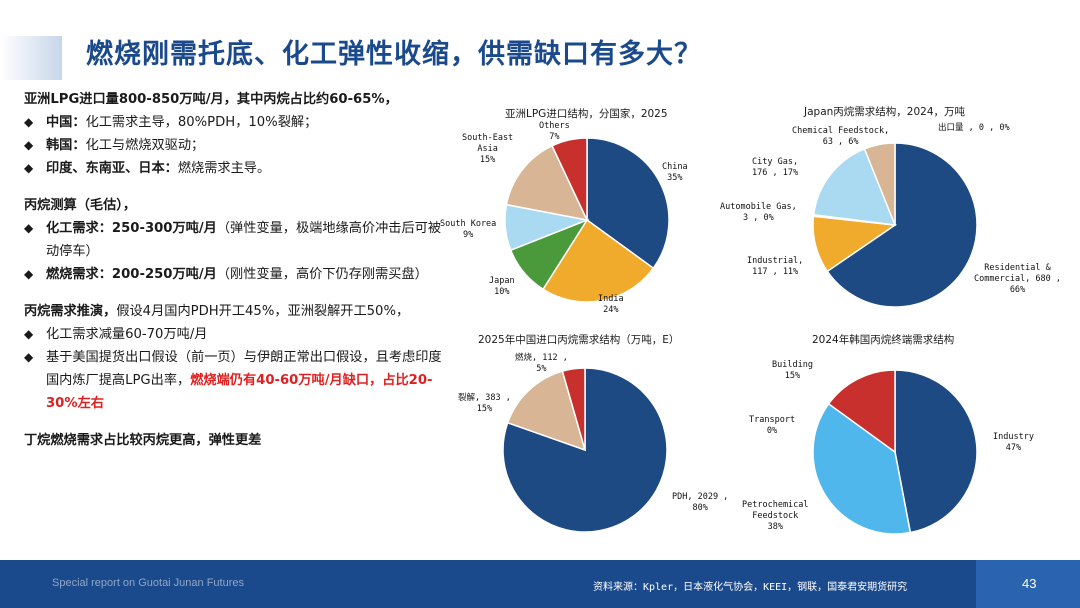 This screenshot has height=608, width=1080. I want to click on chart-2-title: Japan丙烷需求结构，2024，万吨, so click(885, 112).